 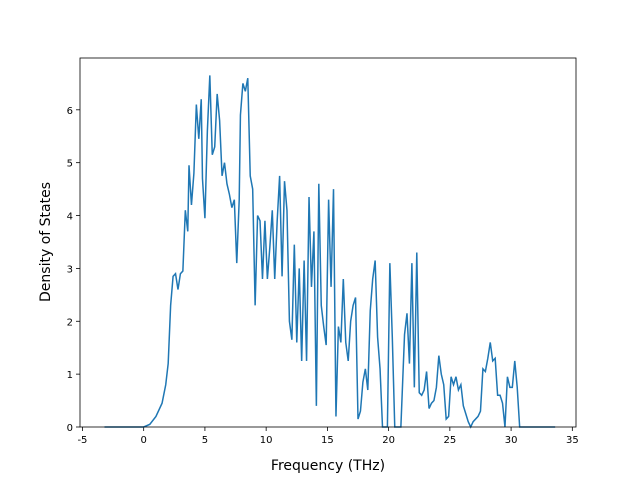 I want to click on x-tick-label: 35, so click(x=572, y=440).